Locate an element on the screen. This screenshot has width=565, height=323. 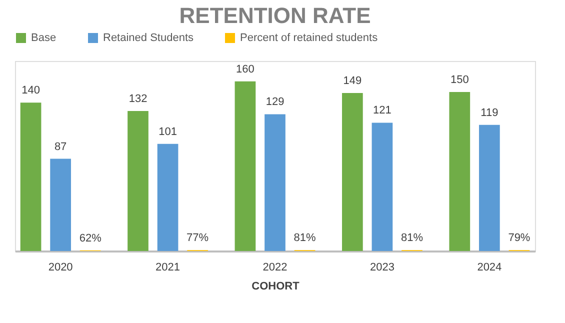
x-tick-label: 2020 is located at coordinates (60, 268).